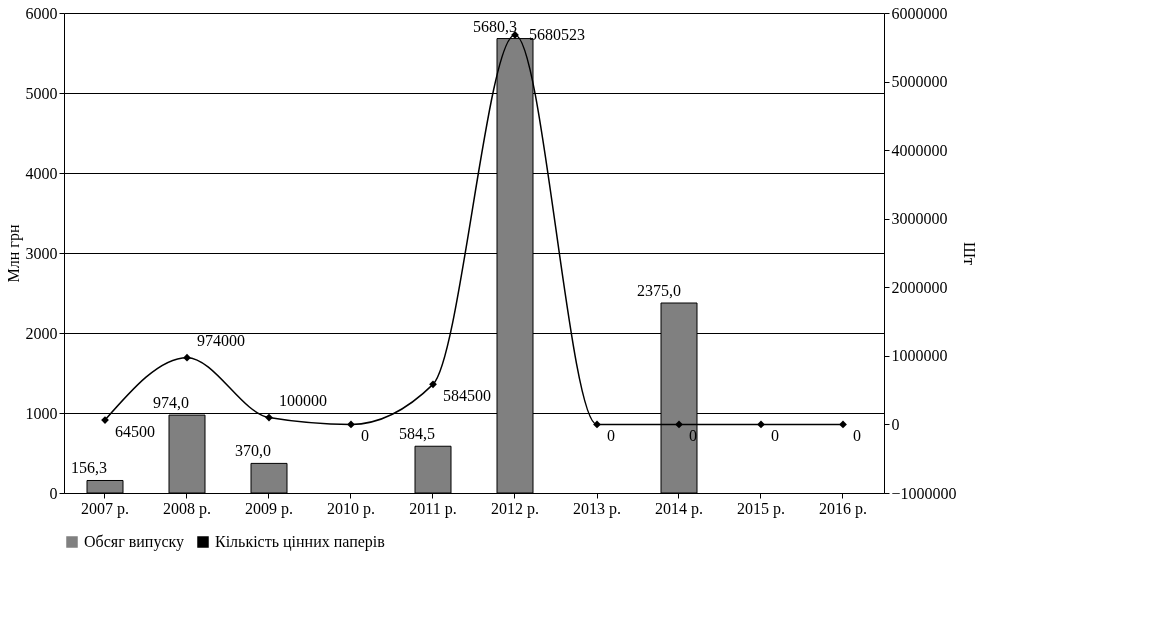  Describe the element at coordinates (919, 82) in the screenshot. I see `y2-tick-label: 5000000` at that location.